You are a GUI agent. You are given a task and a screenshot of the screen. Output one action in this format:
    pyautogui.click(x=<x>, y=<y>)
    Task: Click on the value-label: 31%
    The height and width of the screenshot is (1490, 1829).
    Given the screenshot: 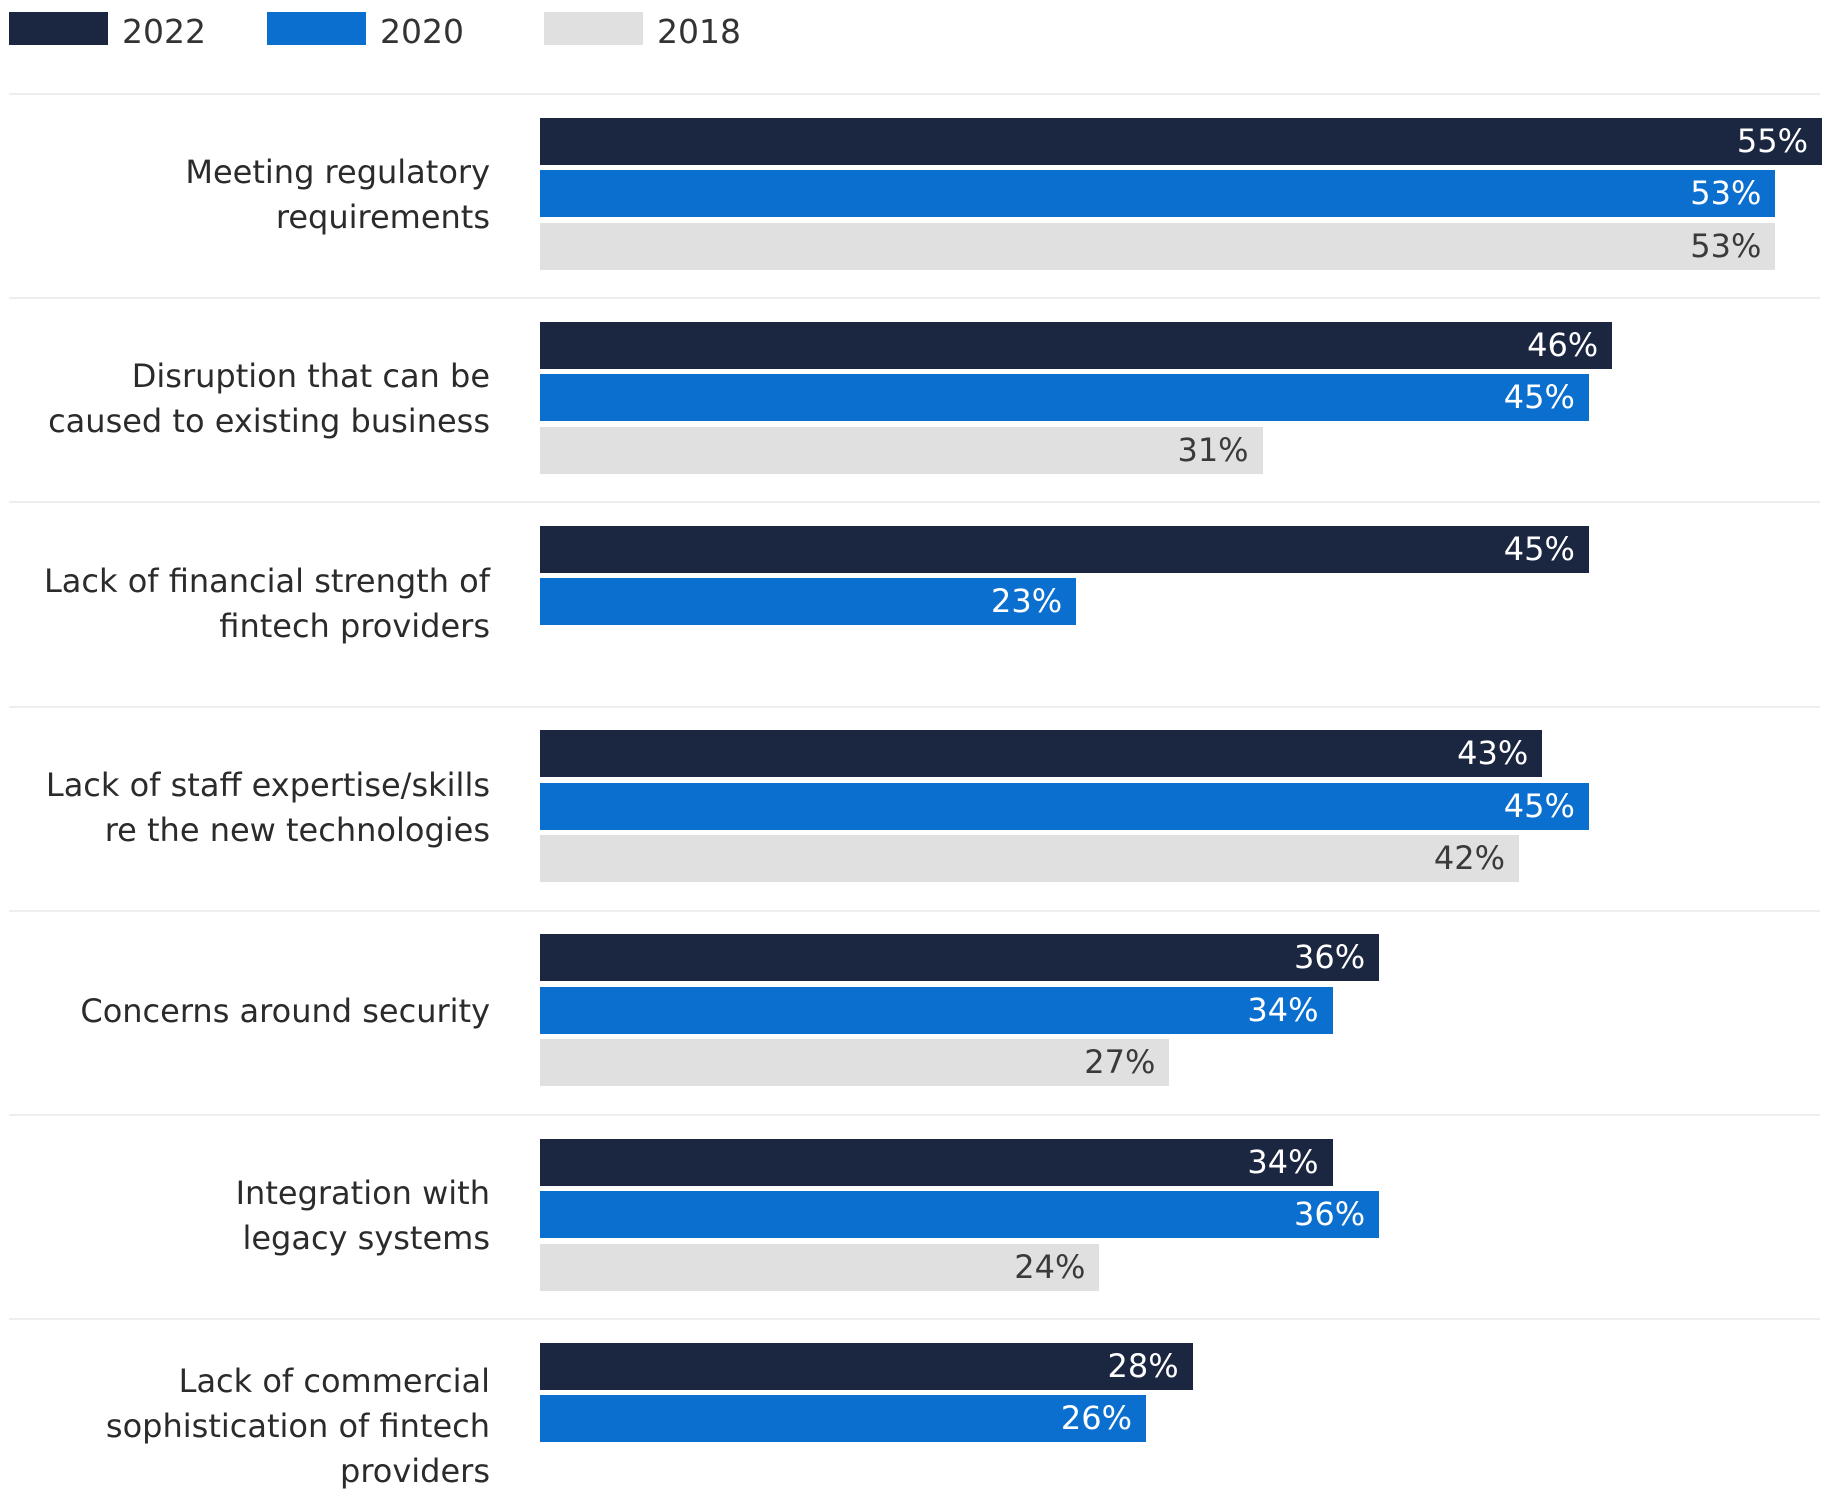 What is the action you would take?
    pyautogui.click(x=1213, y=449)
    